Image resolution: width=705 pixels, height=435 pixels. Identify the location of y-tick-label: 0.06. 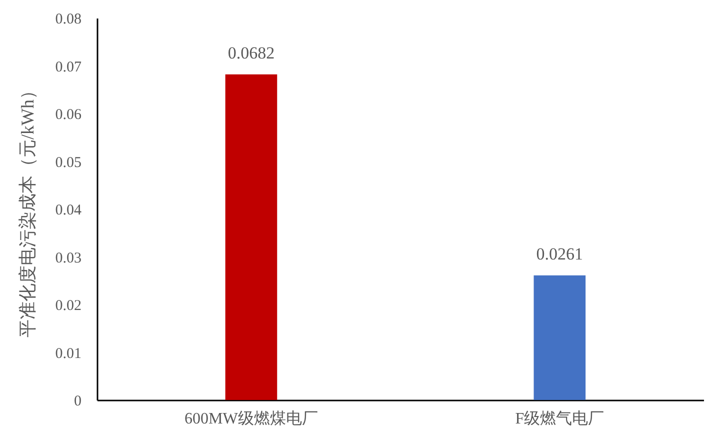
(68, 115).